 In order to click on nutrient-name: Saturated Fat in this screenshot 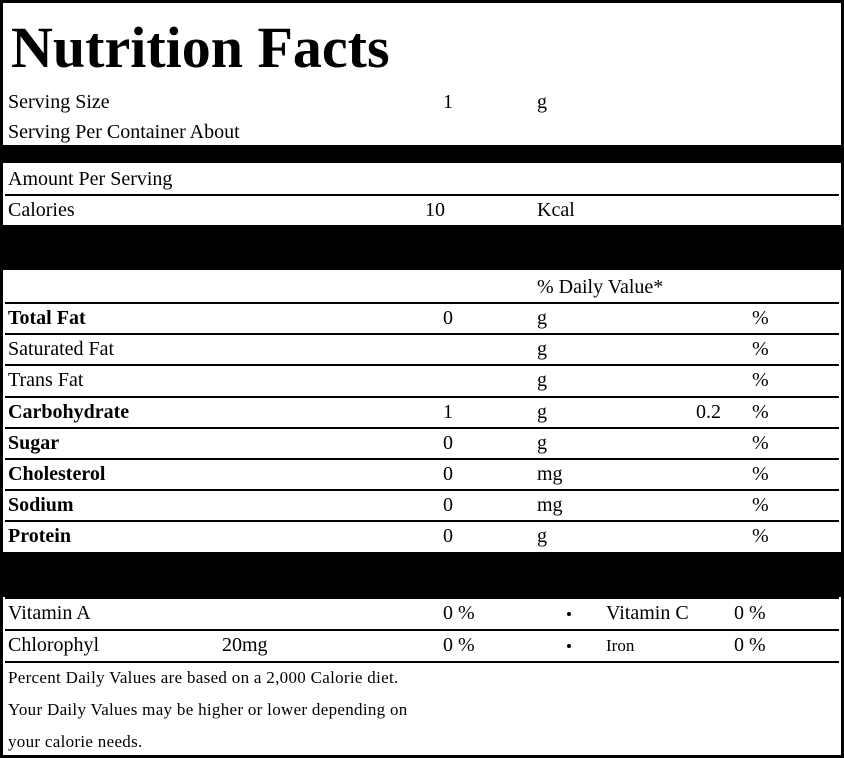, I will do `click(61, 349)`.